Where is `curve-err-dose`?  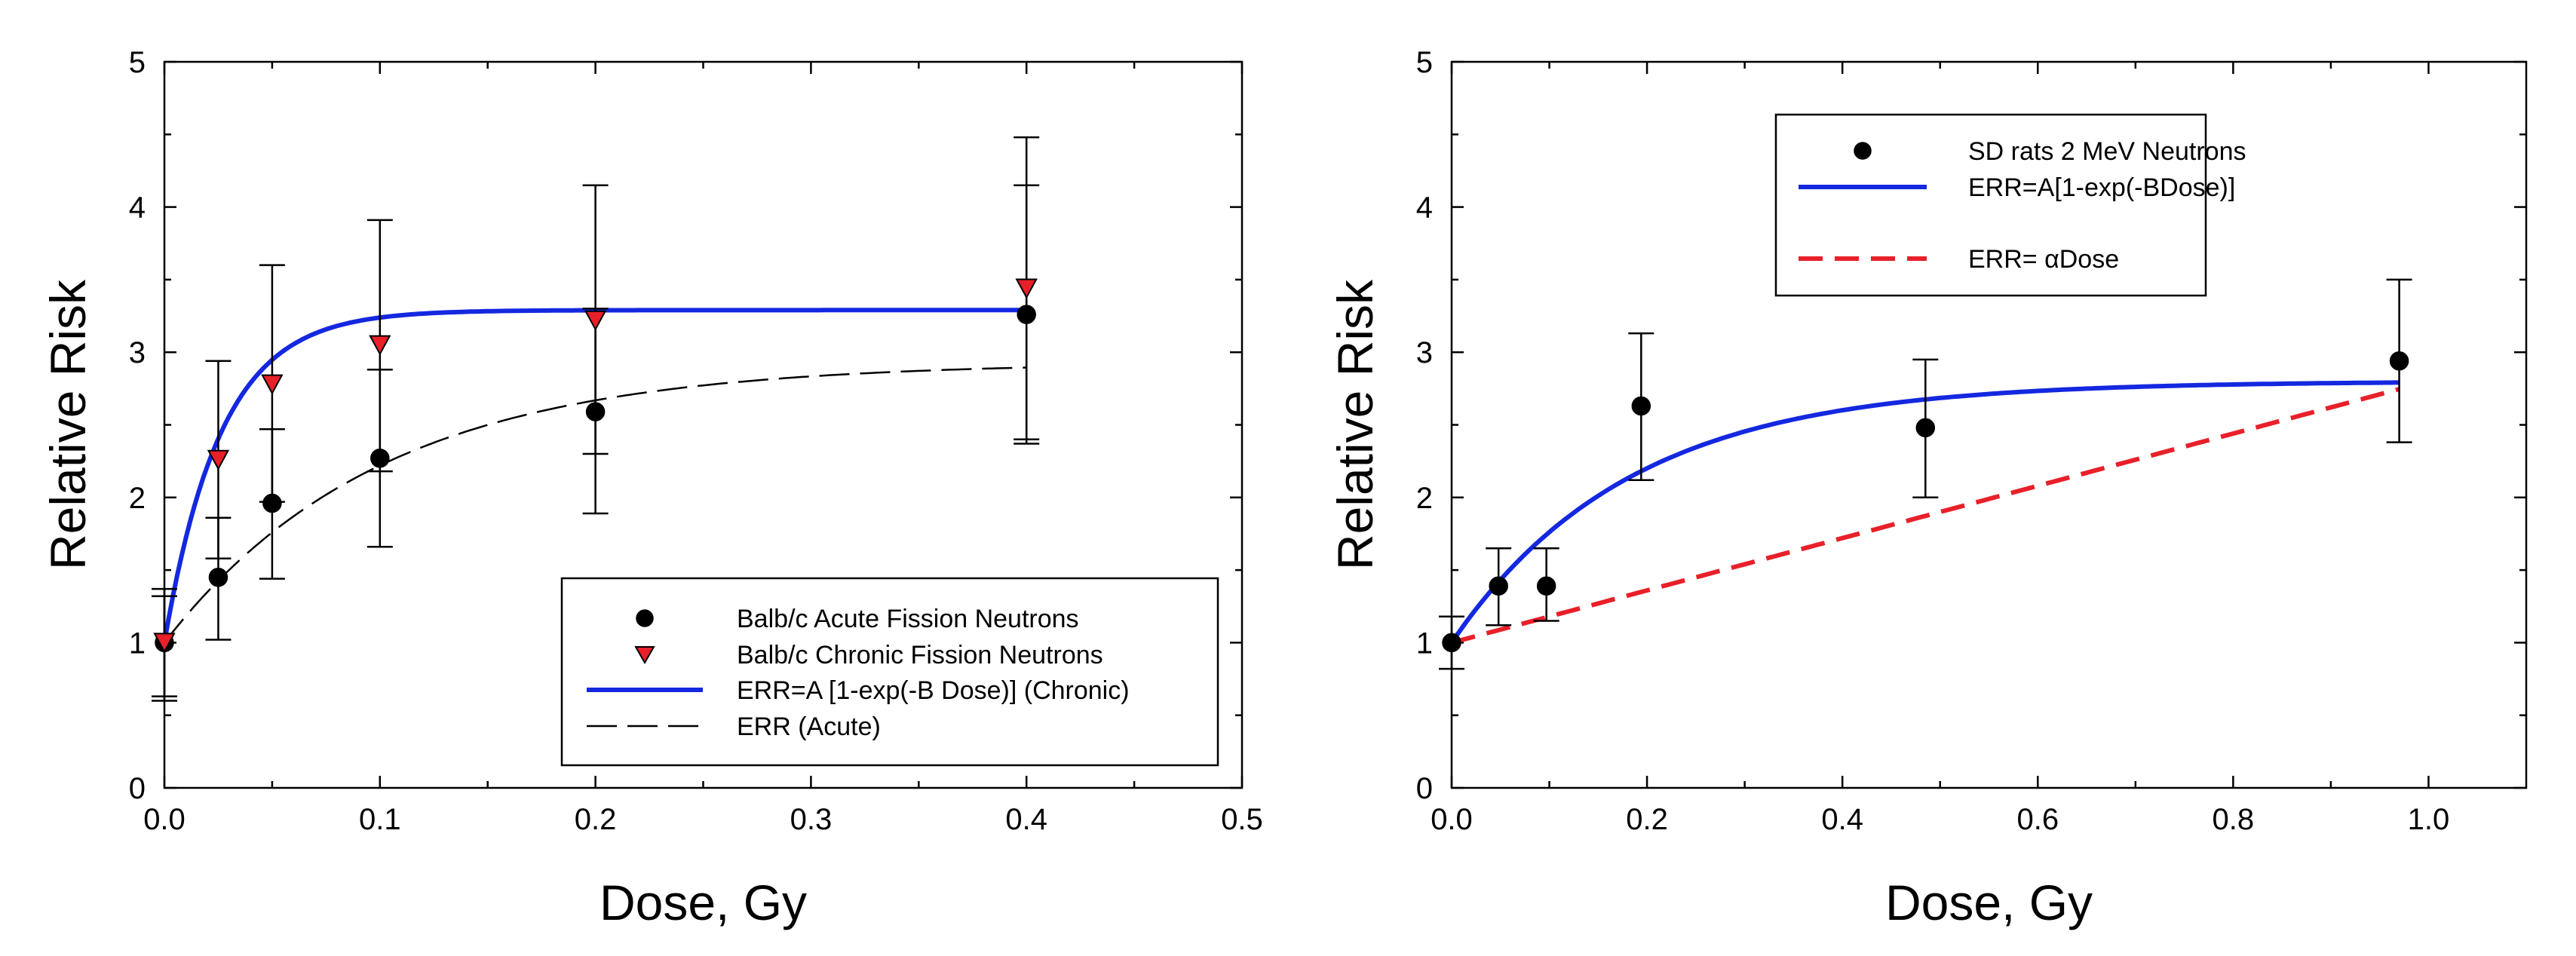
curve-err-dose is located at coordinates (1925, 516).